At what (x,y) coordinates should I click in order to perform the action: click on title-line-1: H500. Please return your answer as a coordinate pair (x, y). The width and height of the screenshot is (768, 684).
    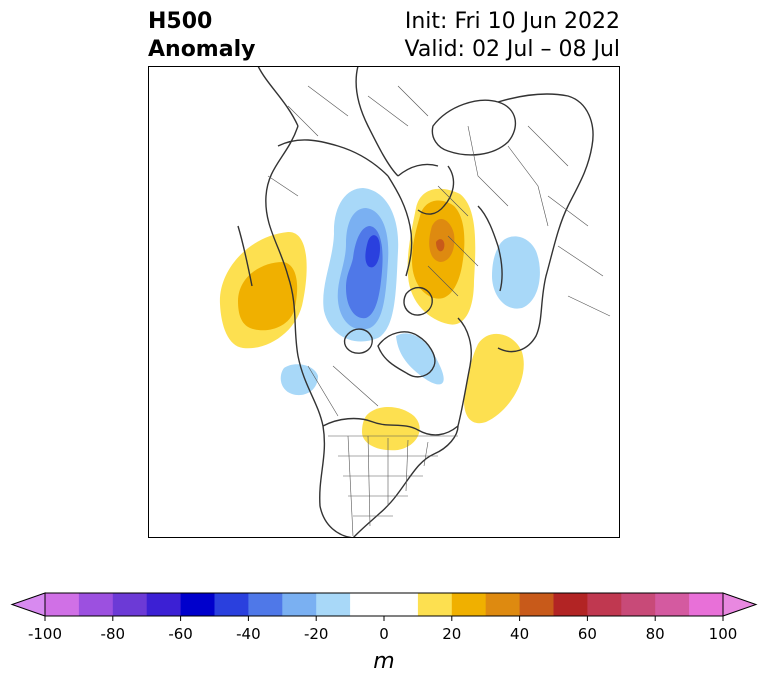
    Looking at the image, I should click on (180, 21).